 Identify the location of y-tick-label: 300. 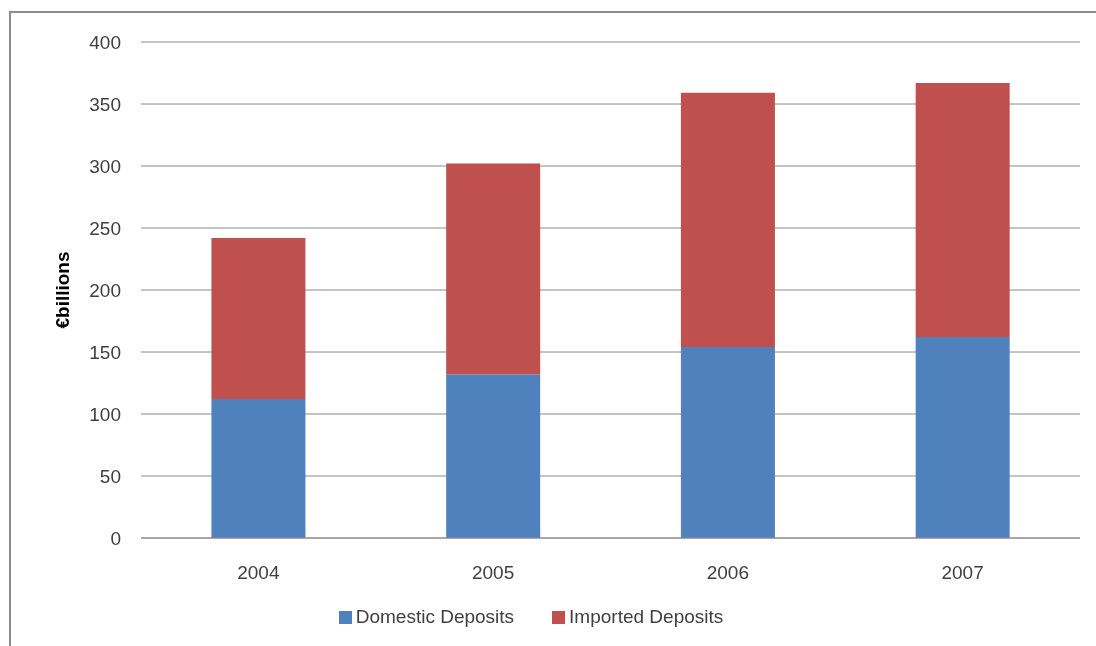
(105, 166).